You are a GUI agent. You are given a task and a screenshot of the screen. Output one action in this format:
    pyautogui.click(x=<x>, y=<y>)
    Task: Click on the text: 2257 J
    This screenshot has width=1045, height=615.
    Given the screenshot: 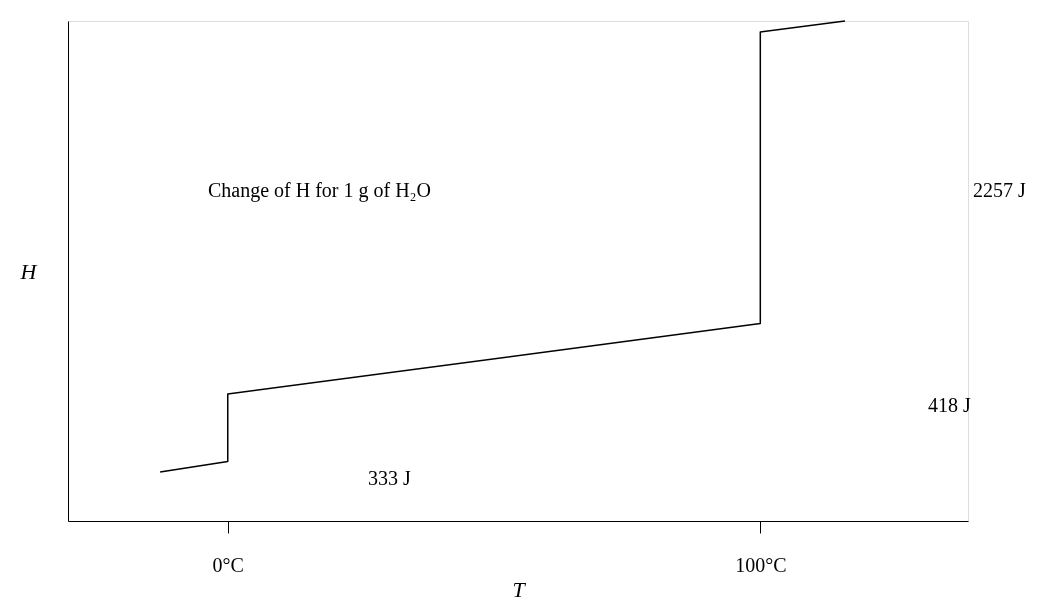 What is the action you would take?
    pyautogui.click(x=999, y=190)
    